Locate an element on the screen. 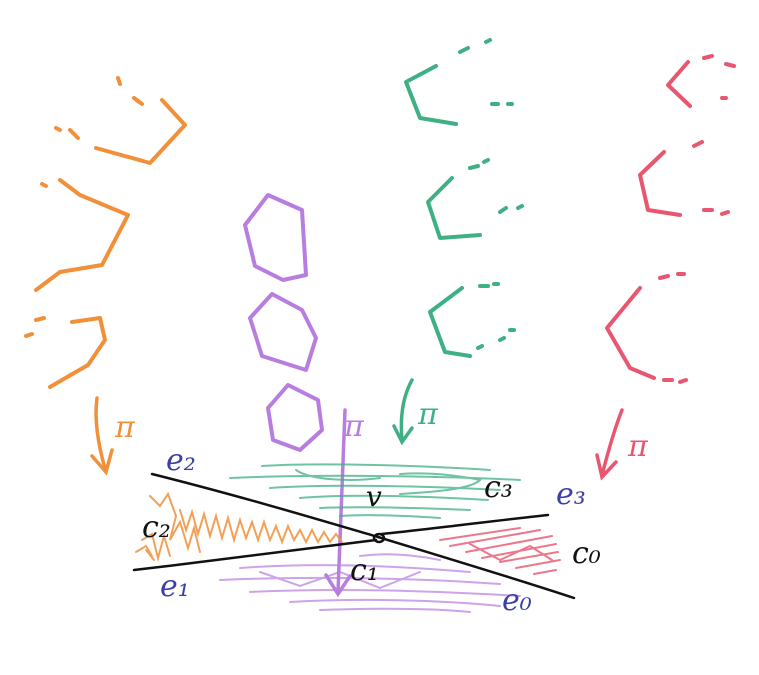 This screenshot has width=759, height=675. pink-region-c0 is located at coordinates (500, 551).